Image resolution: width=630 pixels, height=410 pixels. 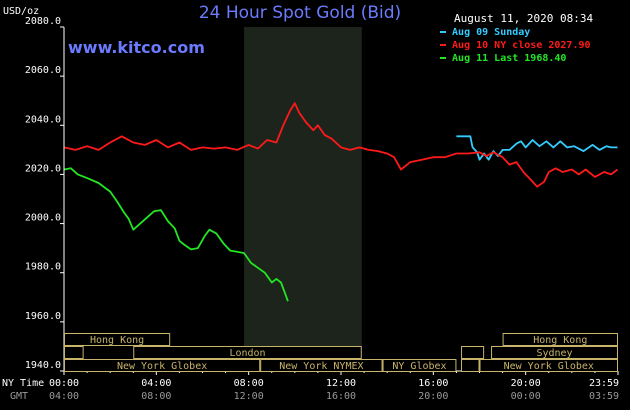 I want to click on y-tick-label: 1940.0, so click(x=43, y=365).